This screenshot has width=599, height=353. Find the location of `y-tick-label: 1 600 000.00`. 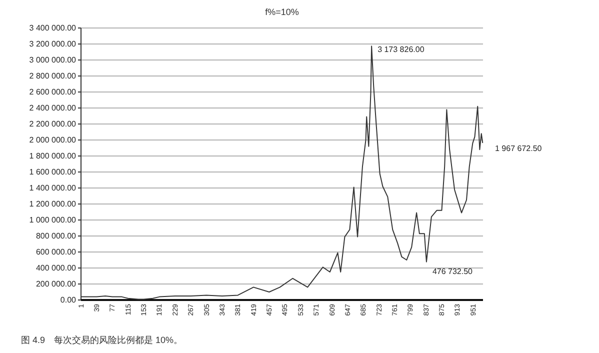

y-tick-label: 1 600 000.00 is located at coordinates (53, 172).